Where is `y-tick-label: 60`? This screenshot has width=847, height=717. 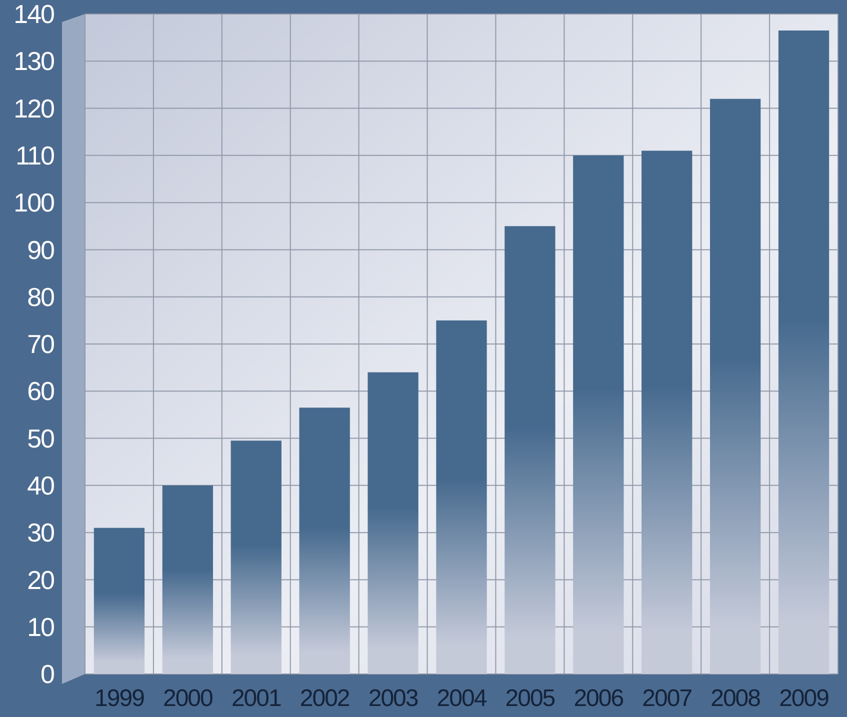
y-tick-label: 60 is located at coordinates (41, 391).